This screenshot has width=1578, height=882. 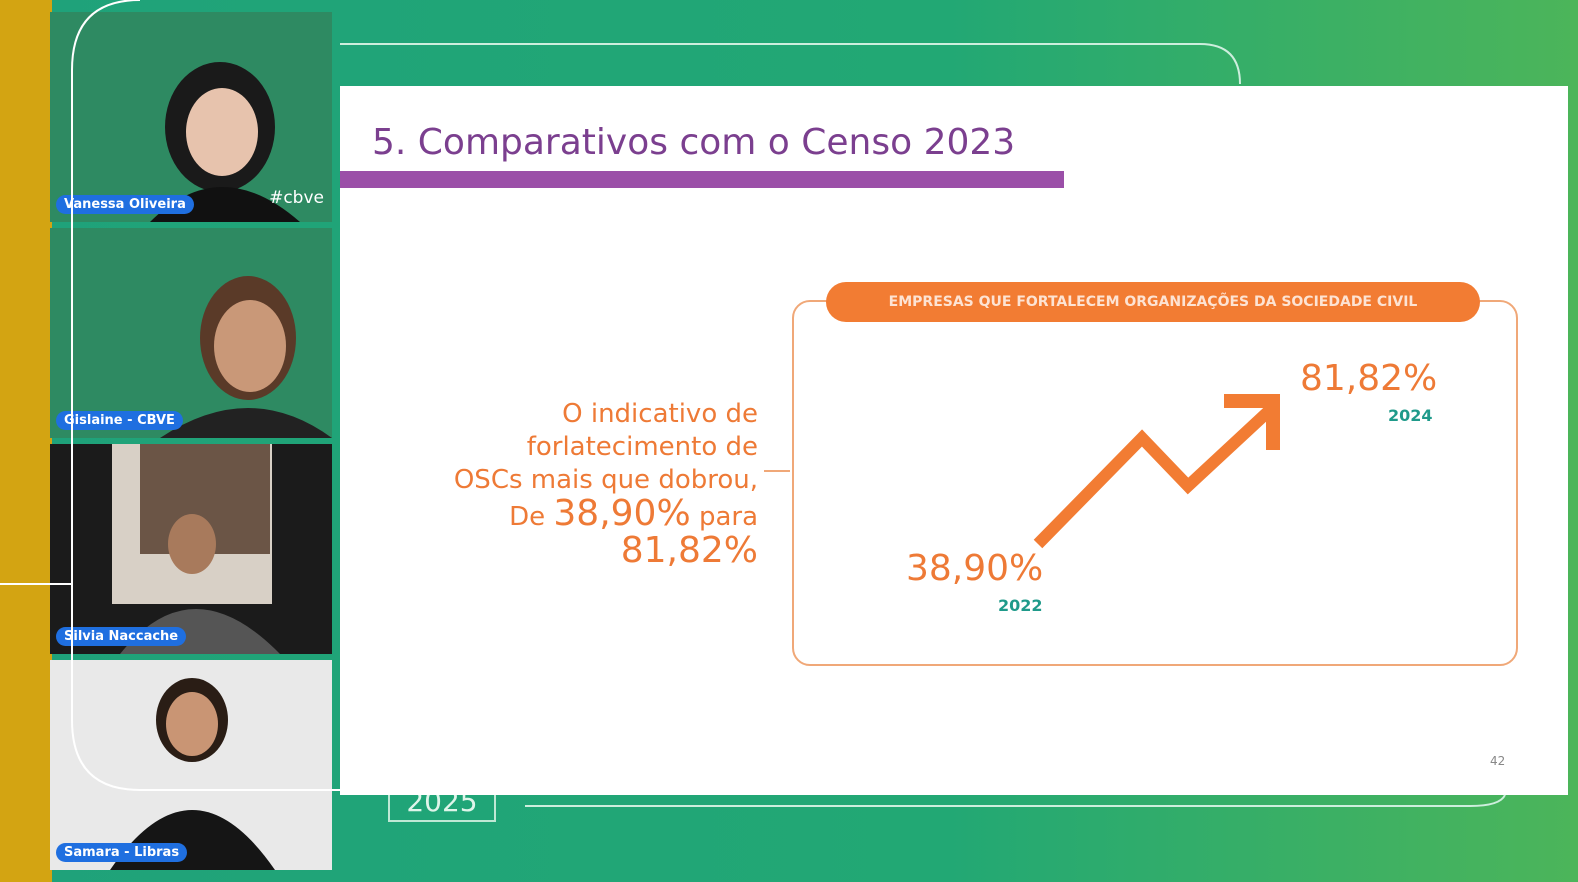 What do you see at coordinates (622, 513) in the screenshot?
I see `text-value: 38,90%` at bounding box center [622, 513].